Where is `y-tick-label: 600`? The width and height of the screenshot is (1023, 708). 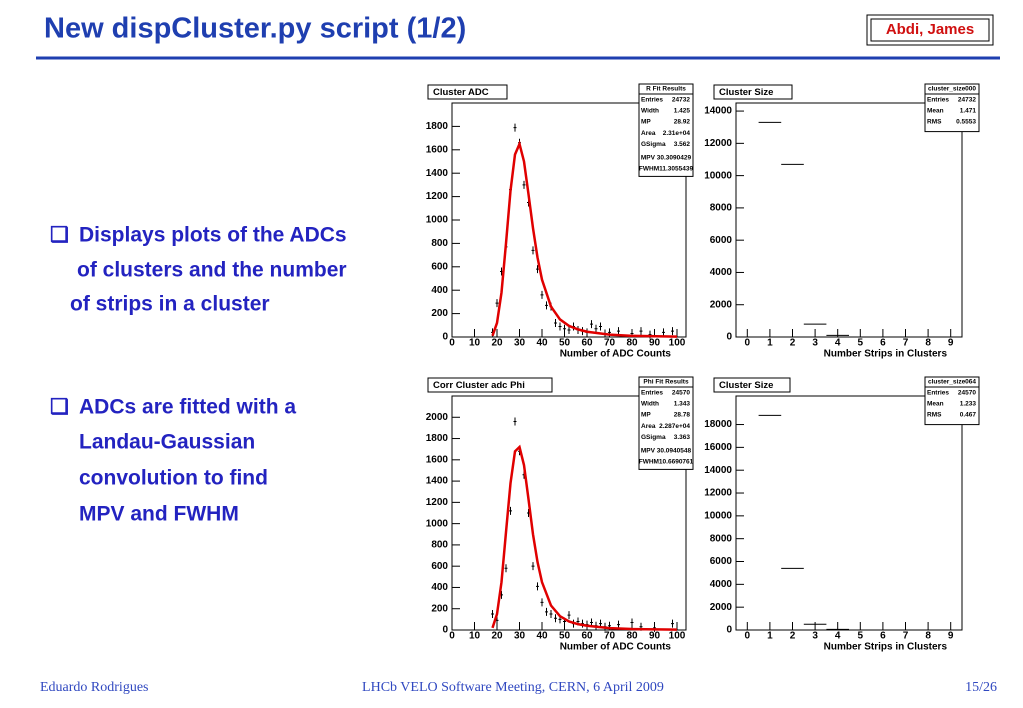
y-tick-label: 600 is located at coordinates (439, 566).